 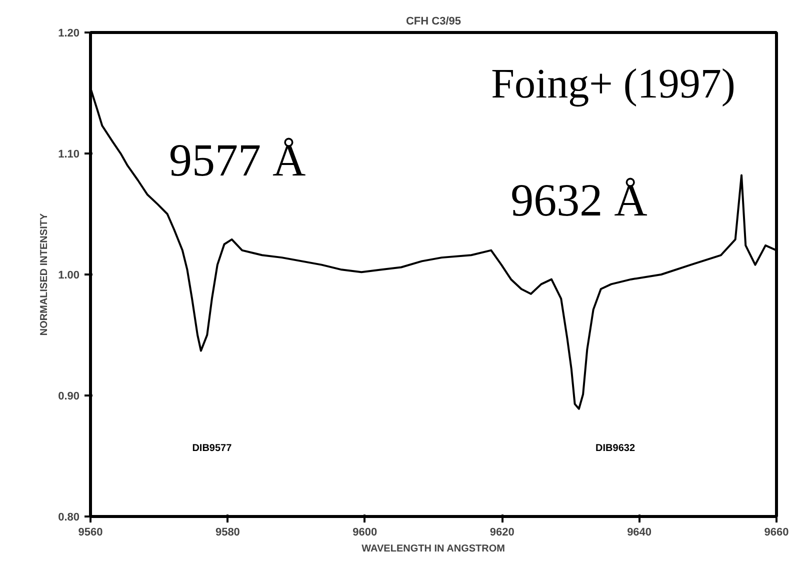 I want to click on y-tick-label: 1.20, so click(x=69, y=34).